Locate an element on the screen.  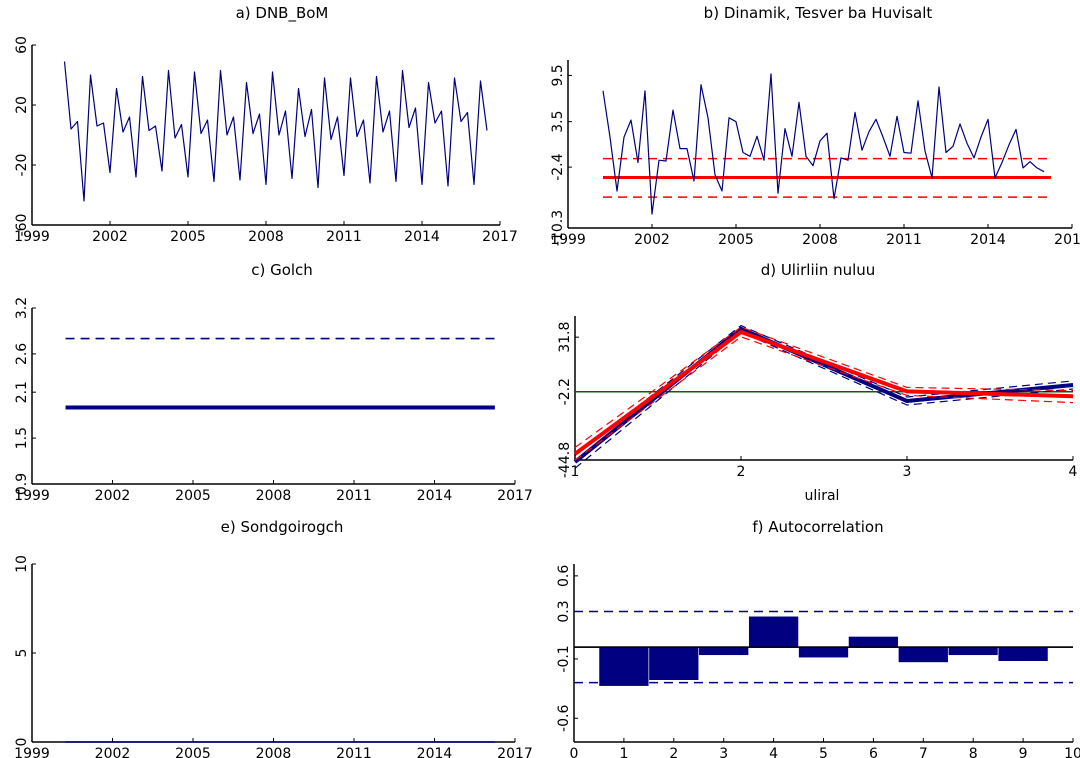
panel-b-x-tick-label: 2017 is located at coordinates (1067, 240).